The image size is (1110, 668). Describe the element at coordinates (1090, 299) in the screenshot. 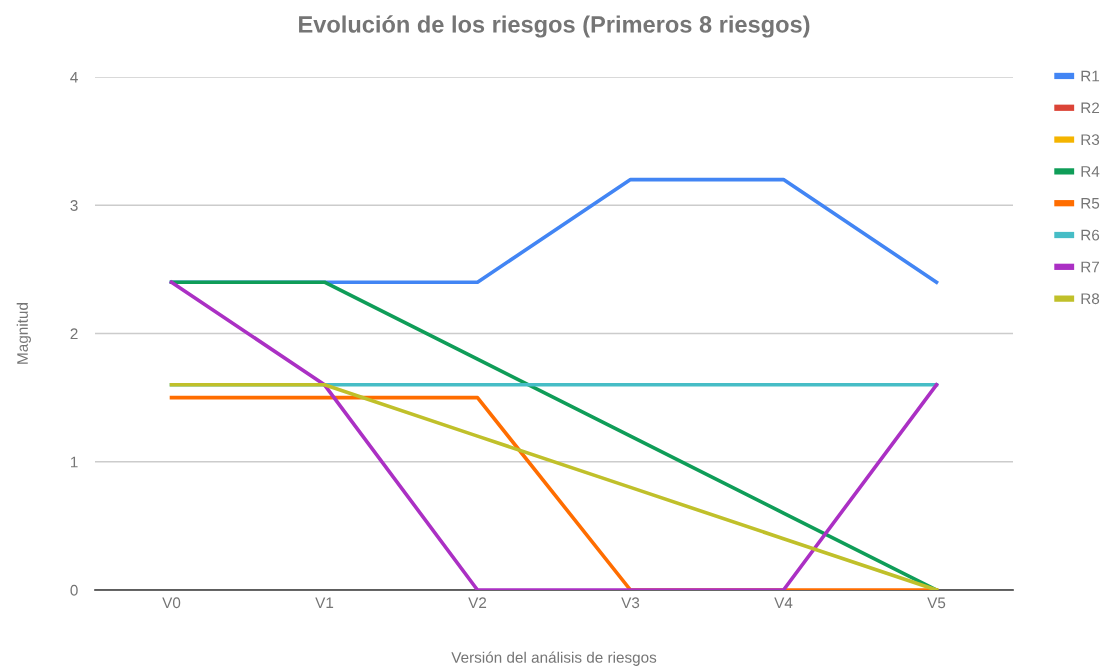

I see `legend-label: R8` at that location.